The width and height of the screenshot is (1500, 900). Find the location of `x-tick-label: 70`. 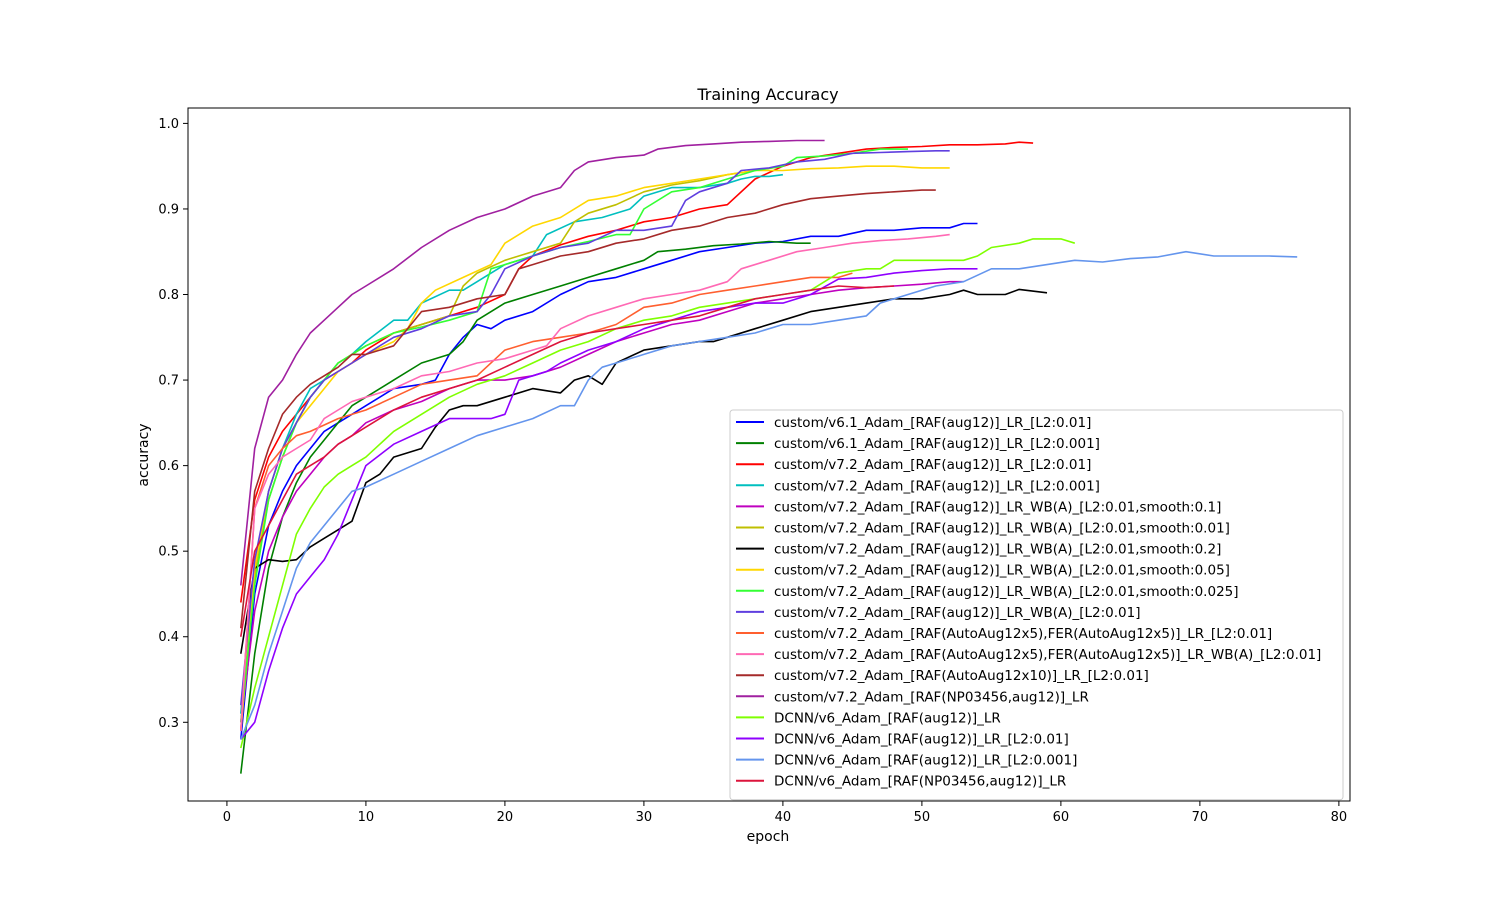

x-tick-label: 70 is located at coordinates (1200, 817).